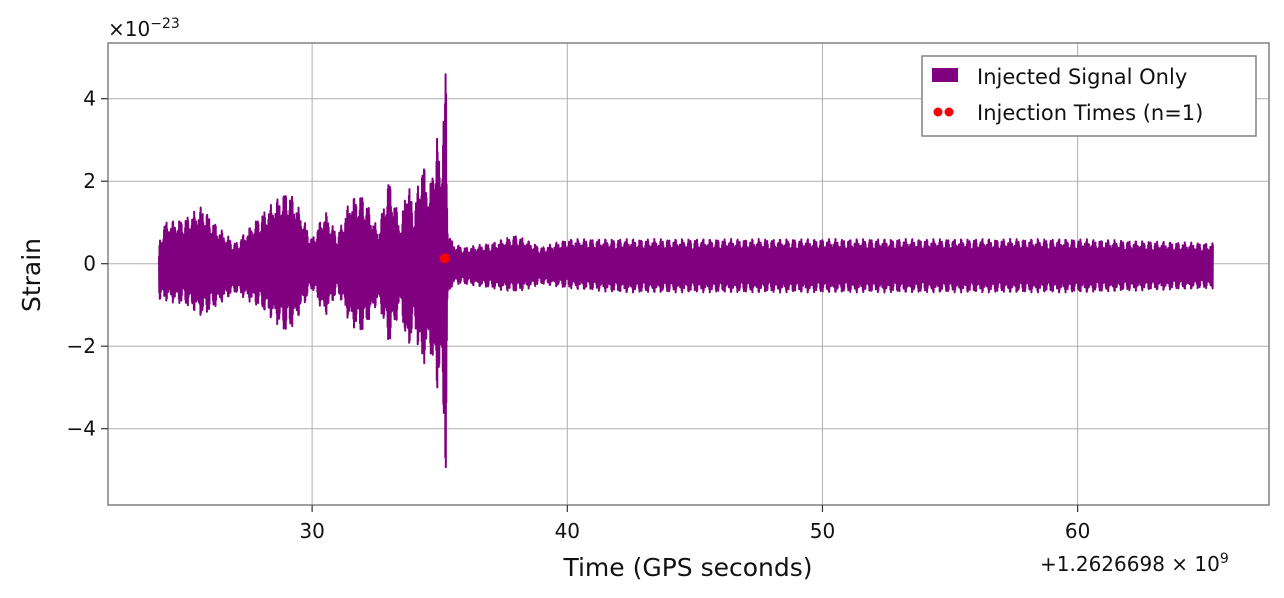 The height and width of the screenshot is (598, 1284). What do you see at coordinates (945, 75) in the screenshot?
I see `legend-swatch-signal` at bounding box center [945, 75].